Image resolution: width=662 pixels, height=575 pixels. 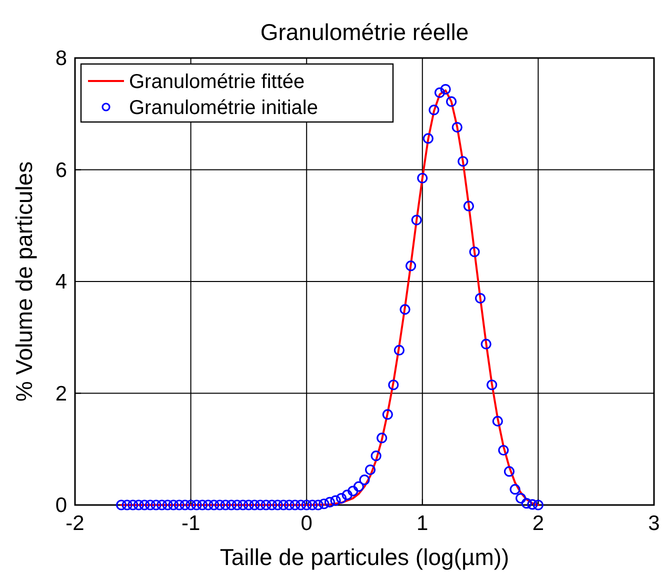 What do you see at coordinates (538, 523) in the screenshot?
I see `x-tick-label: 2` at bounding box center [538, 523].